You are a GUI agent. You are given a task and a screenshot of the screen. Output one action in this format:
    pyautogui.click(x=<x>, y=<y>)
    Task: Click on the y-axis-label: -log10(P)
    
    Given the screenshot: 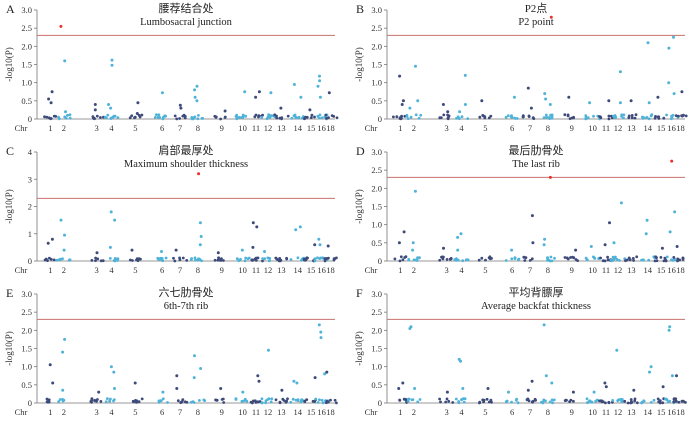 What is the action you would take?
    pyautogui.click(x=9, y=348)
    